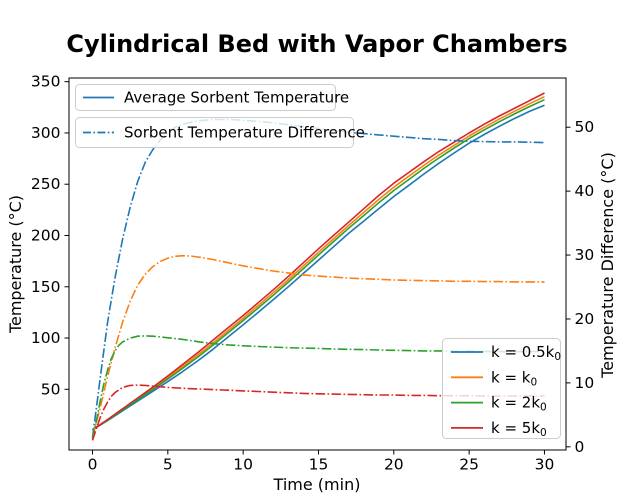  What do you see at coordinates (93, 465) in the screenshot?
I see `x-tick-label: 0` at bounding box center [93, 465].